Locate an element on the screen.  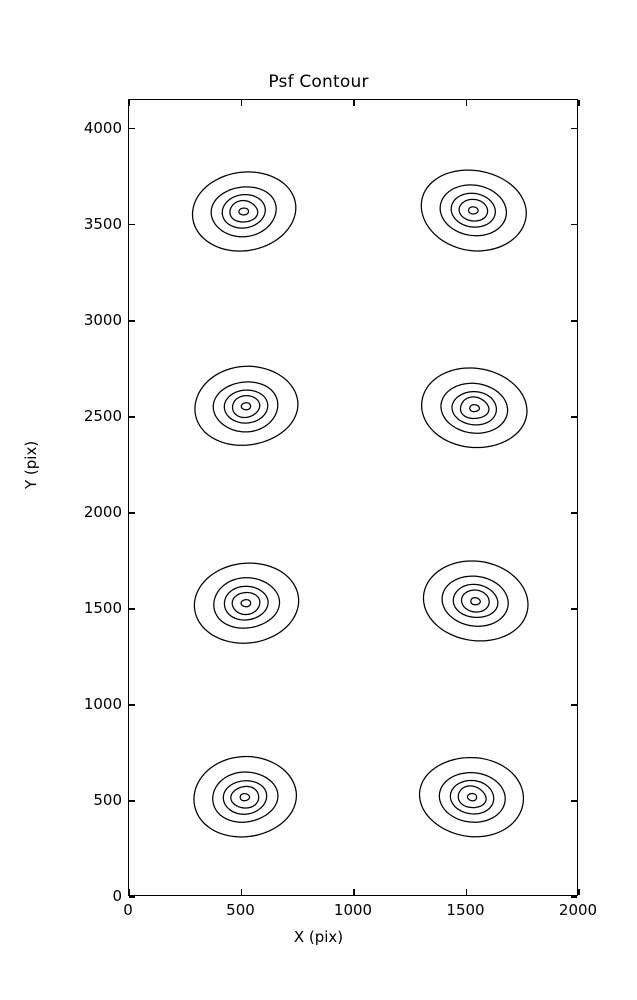
y-tick-label-1500: 1500 is located at coordinates (102, 607).